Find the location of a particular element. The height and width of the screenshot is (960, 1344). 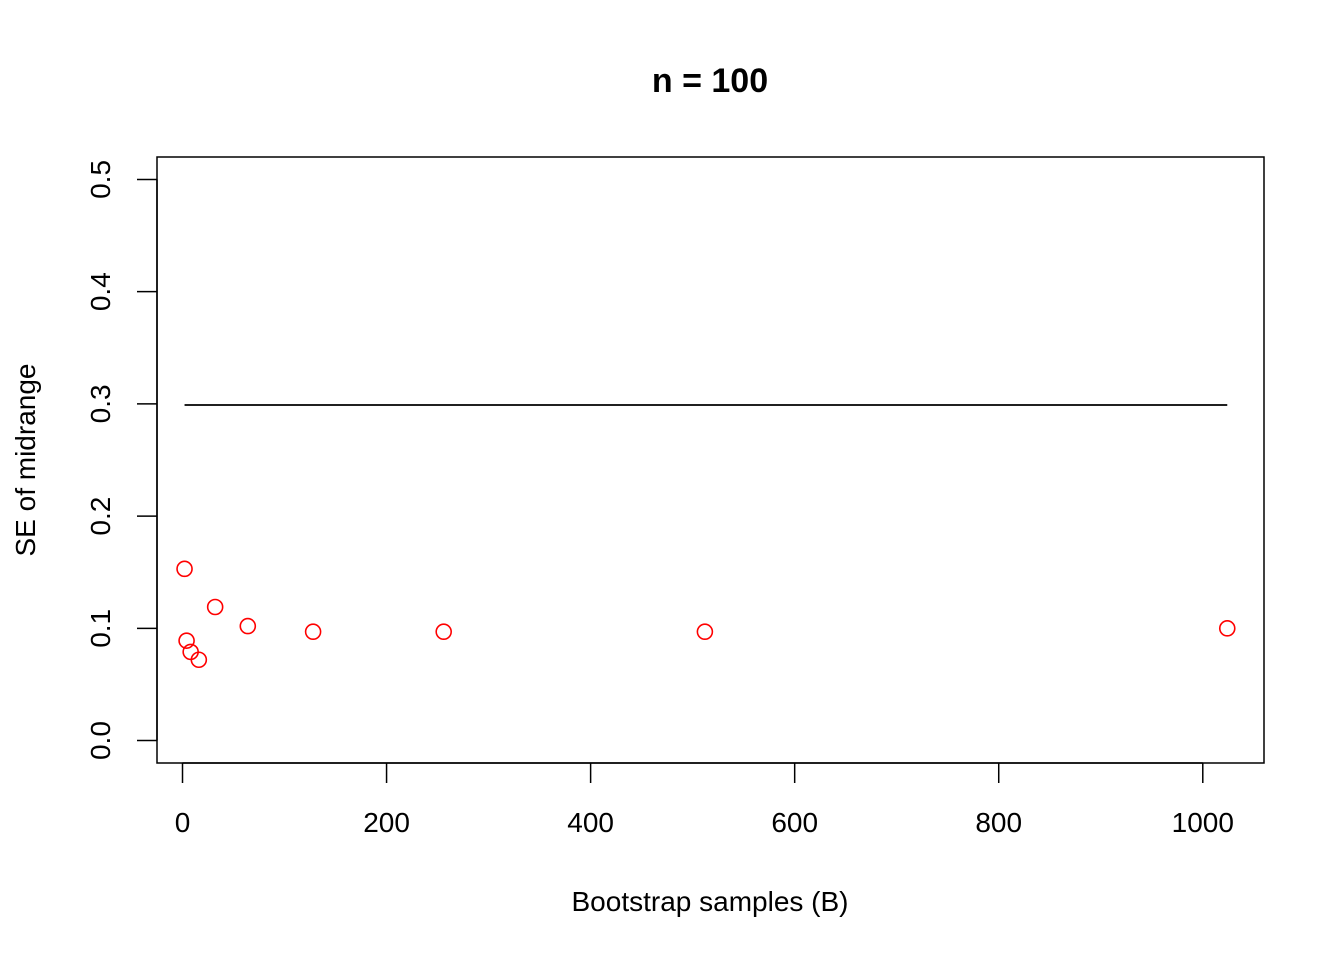

y-tick-label: 0.3 is located at coordinates (100, 403).